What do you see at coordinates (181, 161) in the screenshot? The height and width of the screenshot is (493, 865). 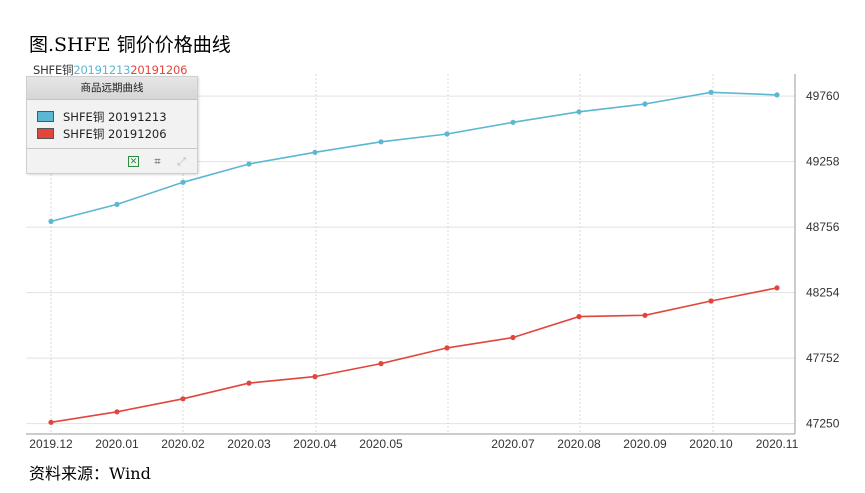 I see `expand-icon: ⤢` at bounding box center [181, 161].